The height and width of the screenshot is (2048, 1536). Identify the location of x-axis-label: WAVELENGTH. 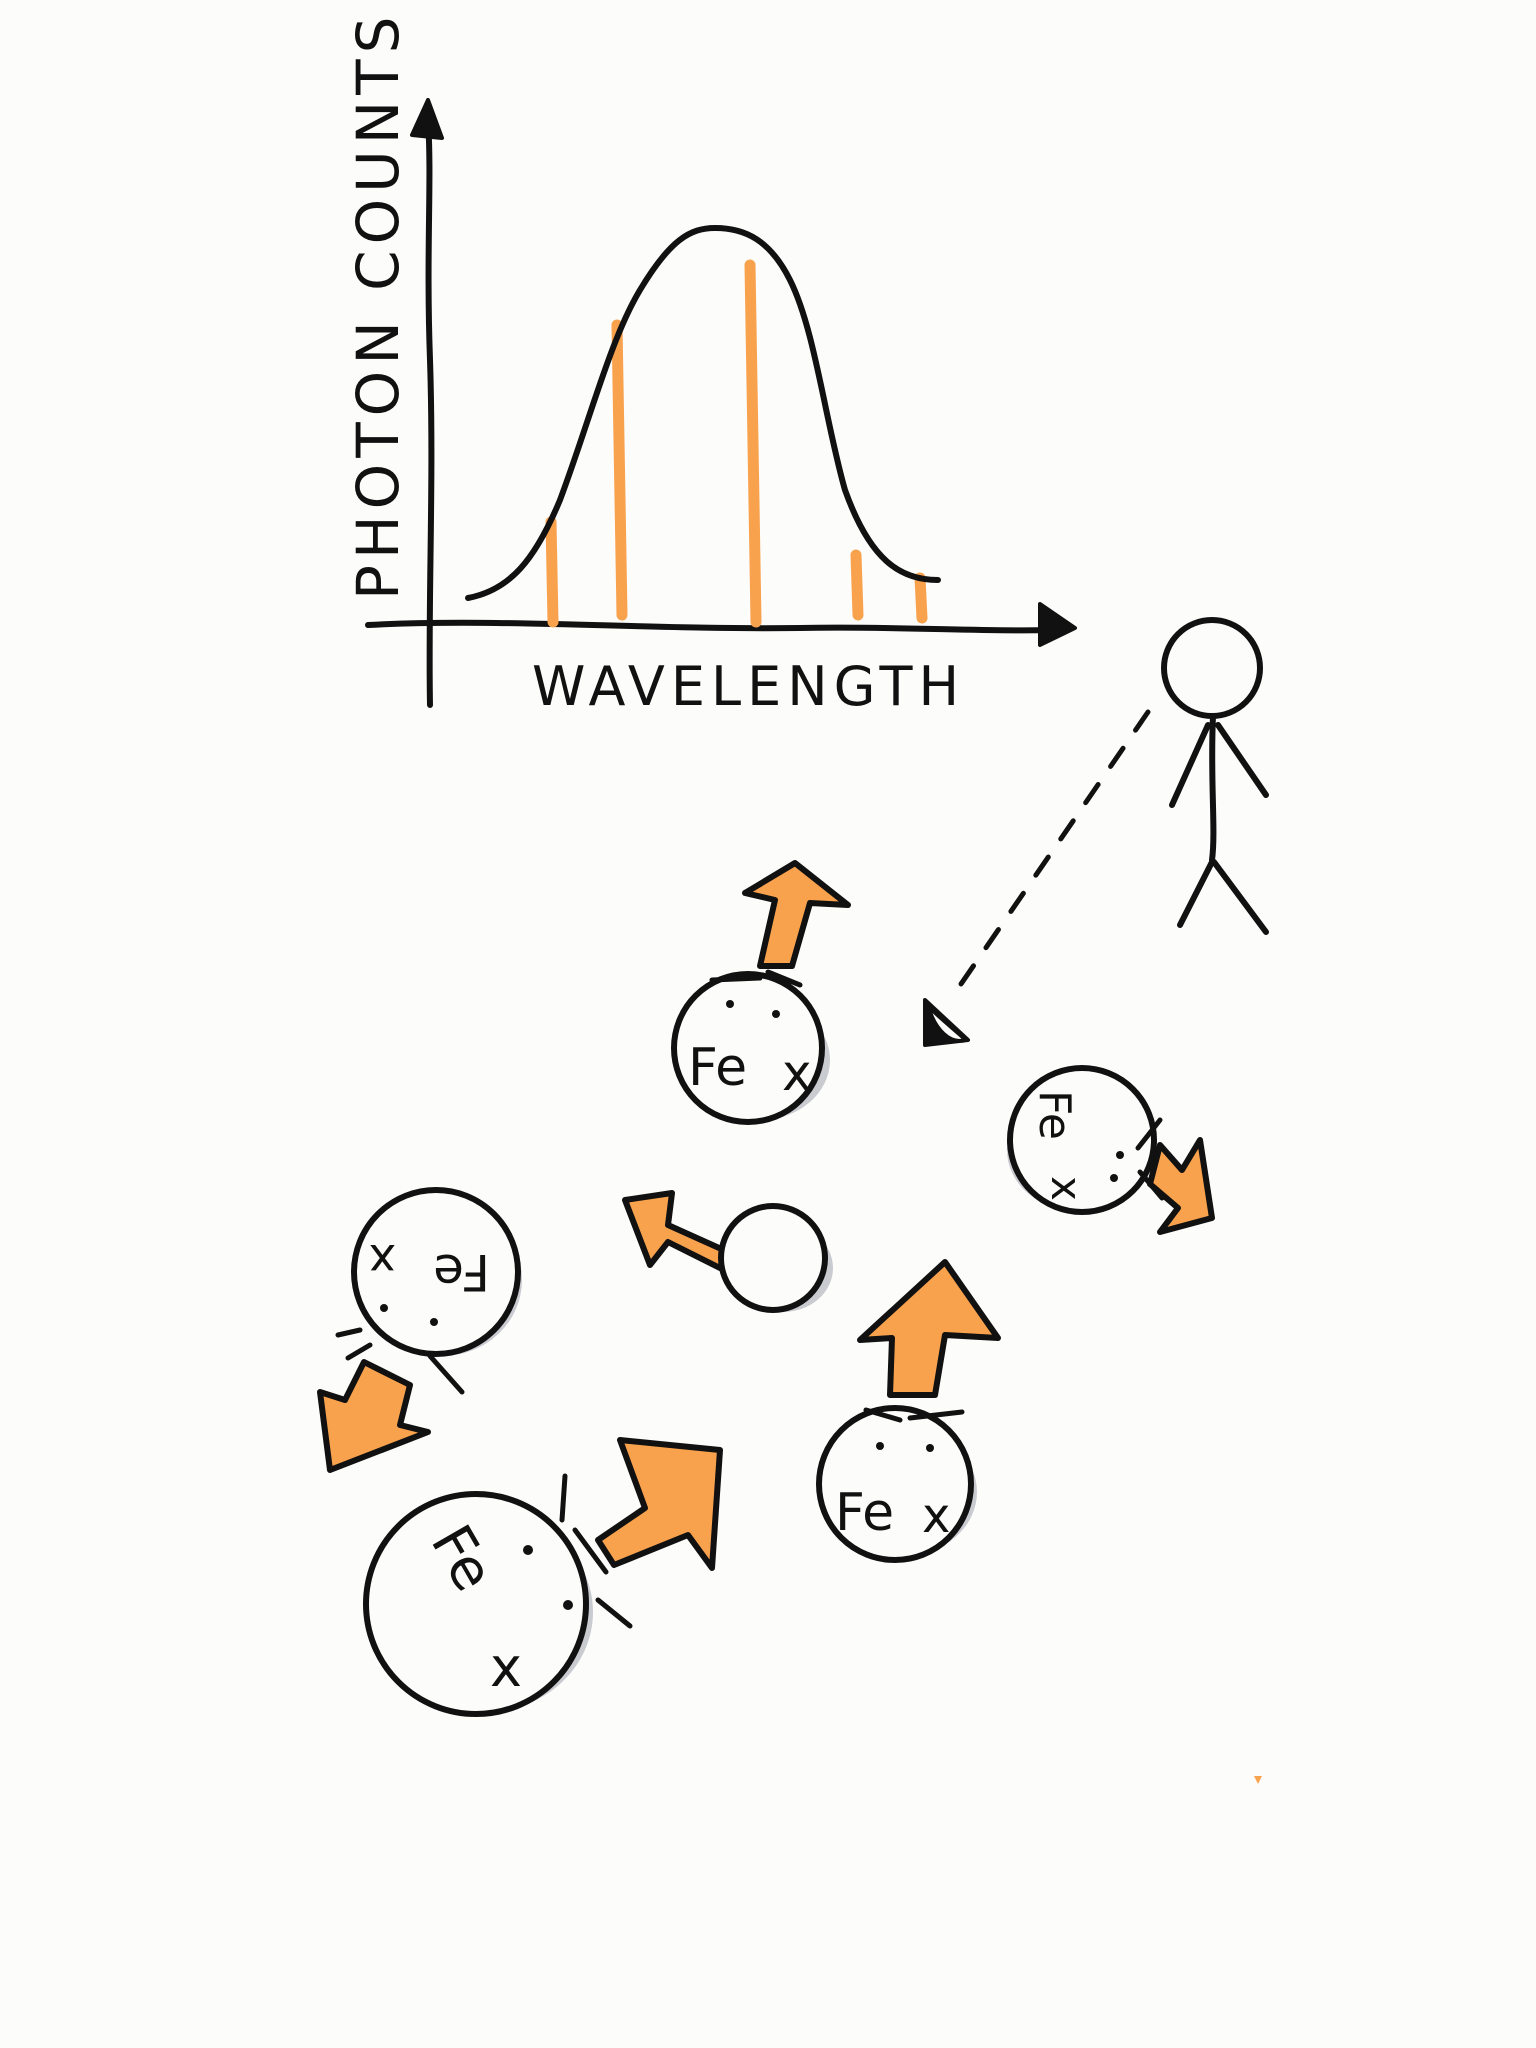
(748, 686).